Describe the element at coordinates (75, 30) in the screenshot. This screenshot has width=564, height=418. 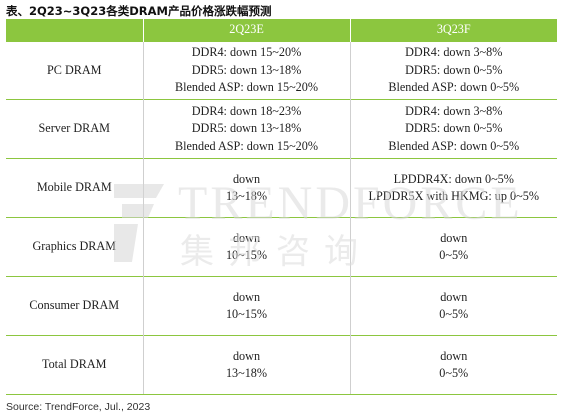
I see `header-empty-cell` at that location.